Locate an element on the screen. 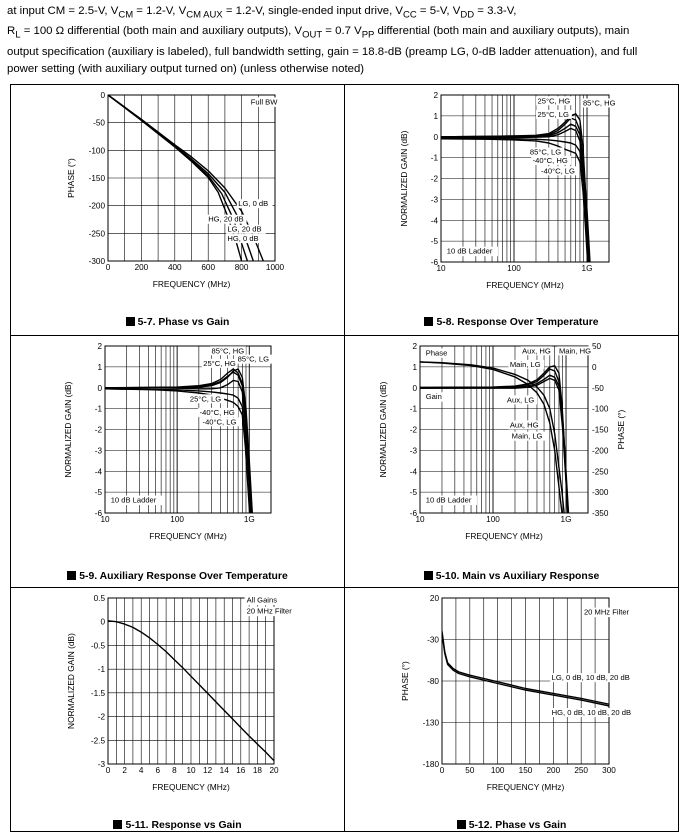 This screenshot has width=688, height=832. series-label: Aux, LG is located at coordinates (521, 399).